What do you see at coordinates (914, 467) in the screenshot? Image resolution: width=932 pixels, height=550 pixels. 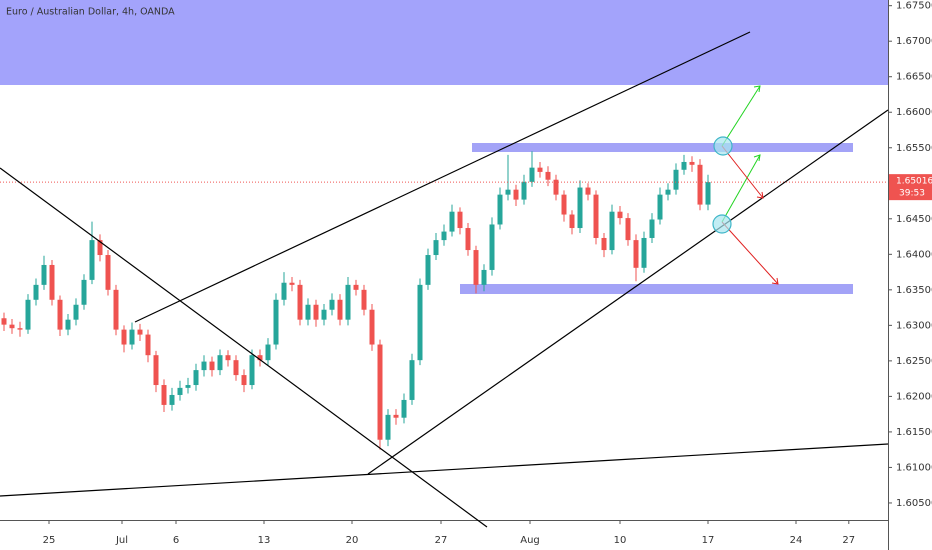 I see `y-tick-label: 1.61000` at bounding box center [914, 467].